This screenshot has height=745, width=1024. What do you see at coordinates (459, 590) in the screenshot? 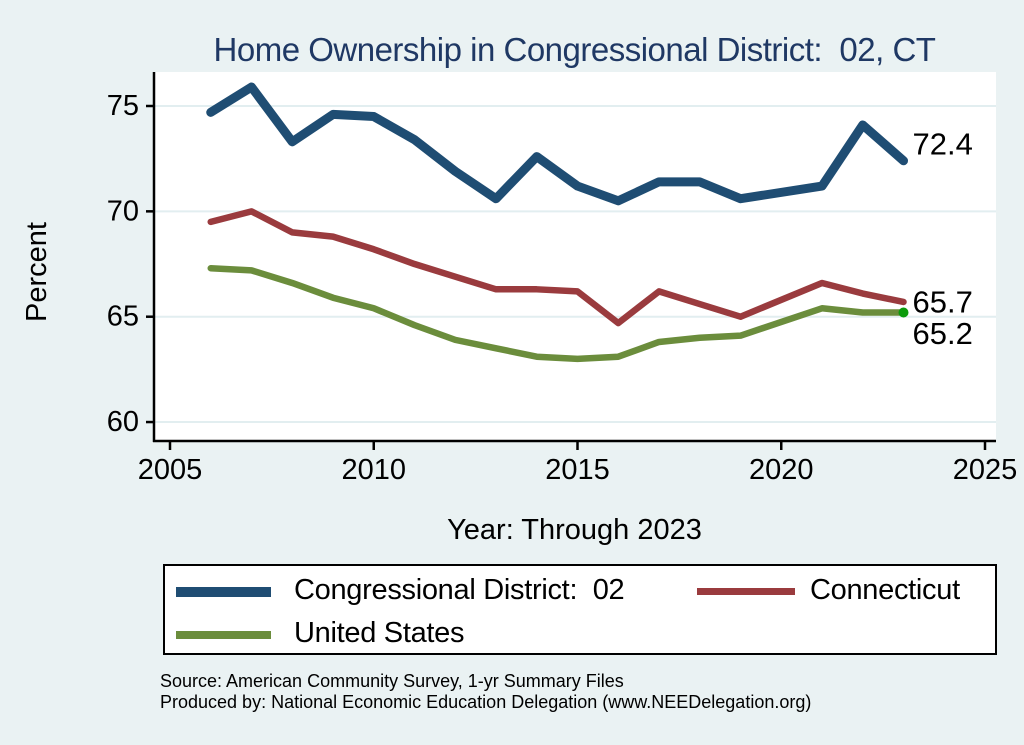
I see `legend-label-congressional-district: Congressional District: 02` at bounding box center [459, 590].